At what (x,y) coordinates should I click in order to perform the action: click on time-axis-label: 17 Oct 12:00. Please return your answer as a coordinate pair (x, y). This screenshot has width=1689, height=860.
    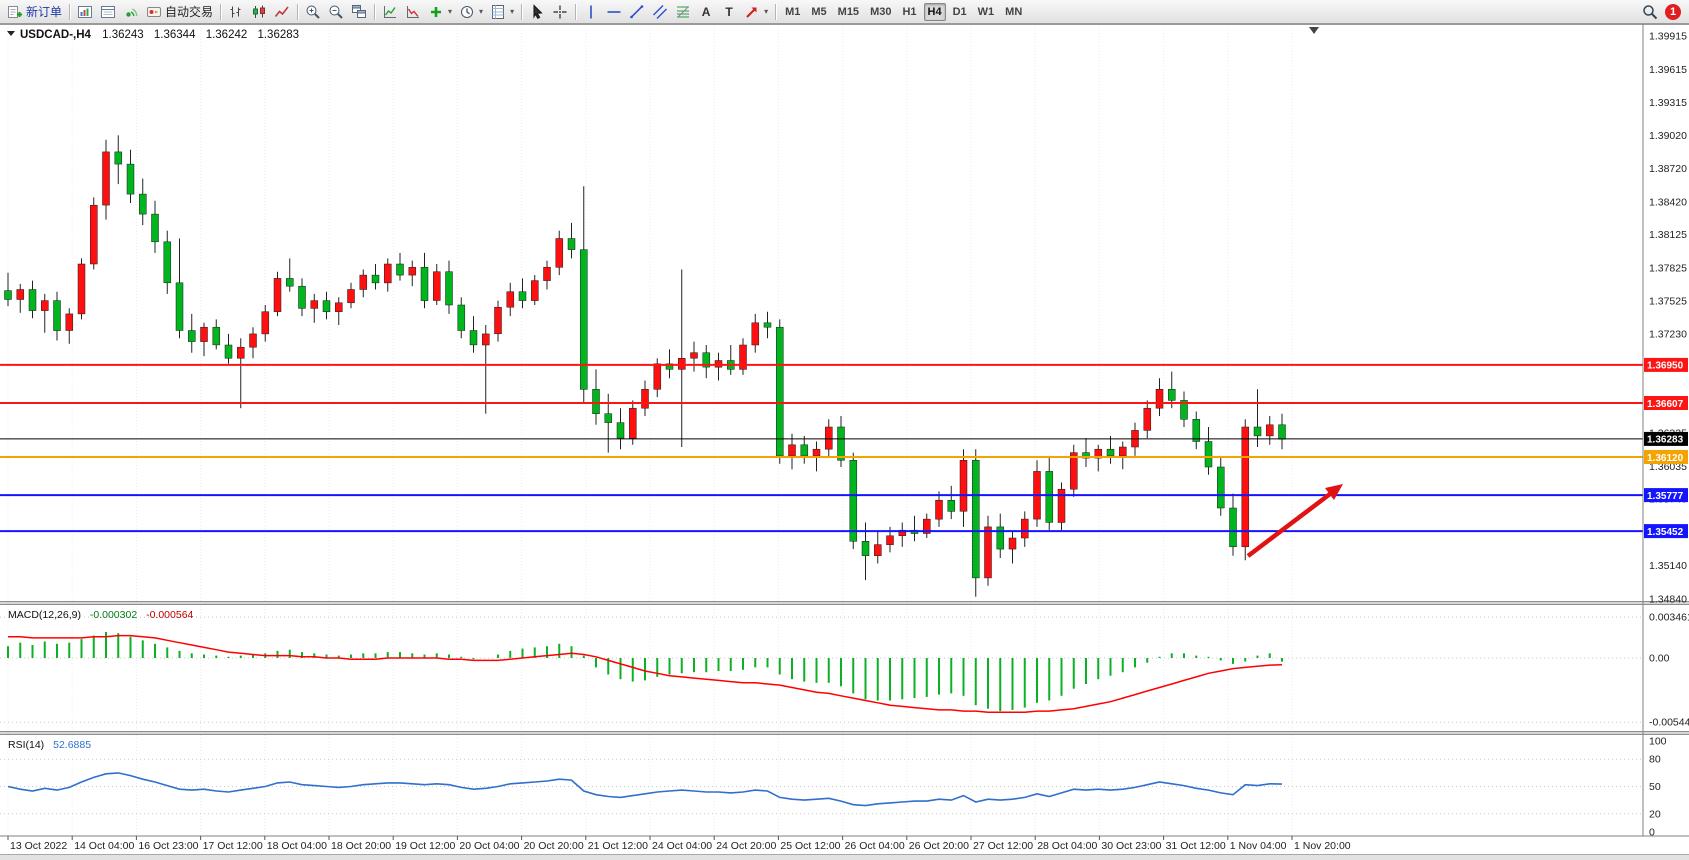
    Looking at the image, I should click on (233, 846).